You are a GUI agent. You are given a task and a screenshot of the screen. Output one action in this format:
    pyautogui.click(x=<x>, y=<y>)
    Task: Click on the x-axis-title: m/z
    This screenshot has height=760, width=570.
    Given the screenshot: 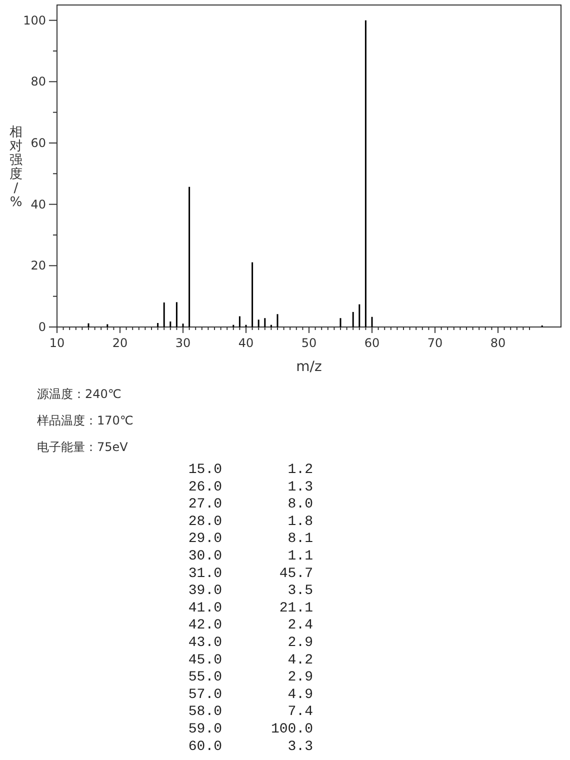 What is the action you would take?
    pyautogui.click(x=309, y=367)
    